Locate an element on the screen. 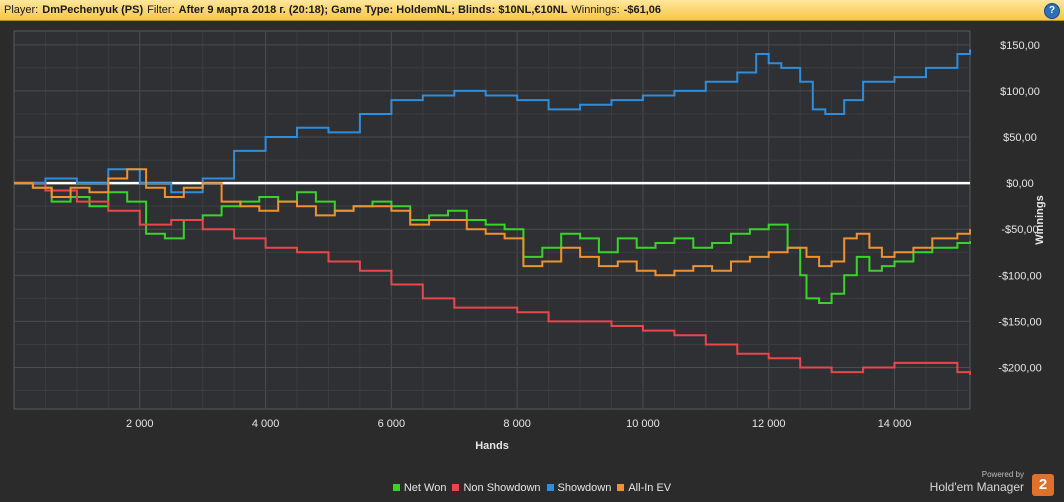 This screenshot has height=502, width=1064. hm2-logo-icon: 2 is located at coordinates (1043, 485).